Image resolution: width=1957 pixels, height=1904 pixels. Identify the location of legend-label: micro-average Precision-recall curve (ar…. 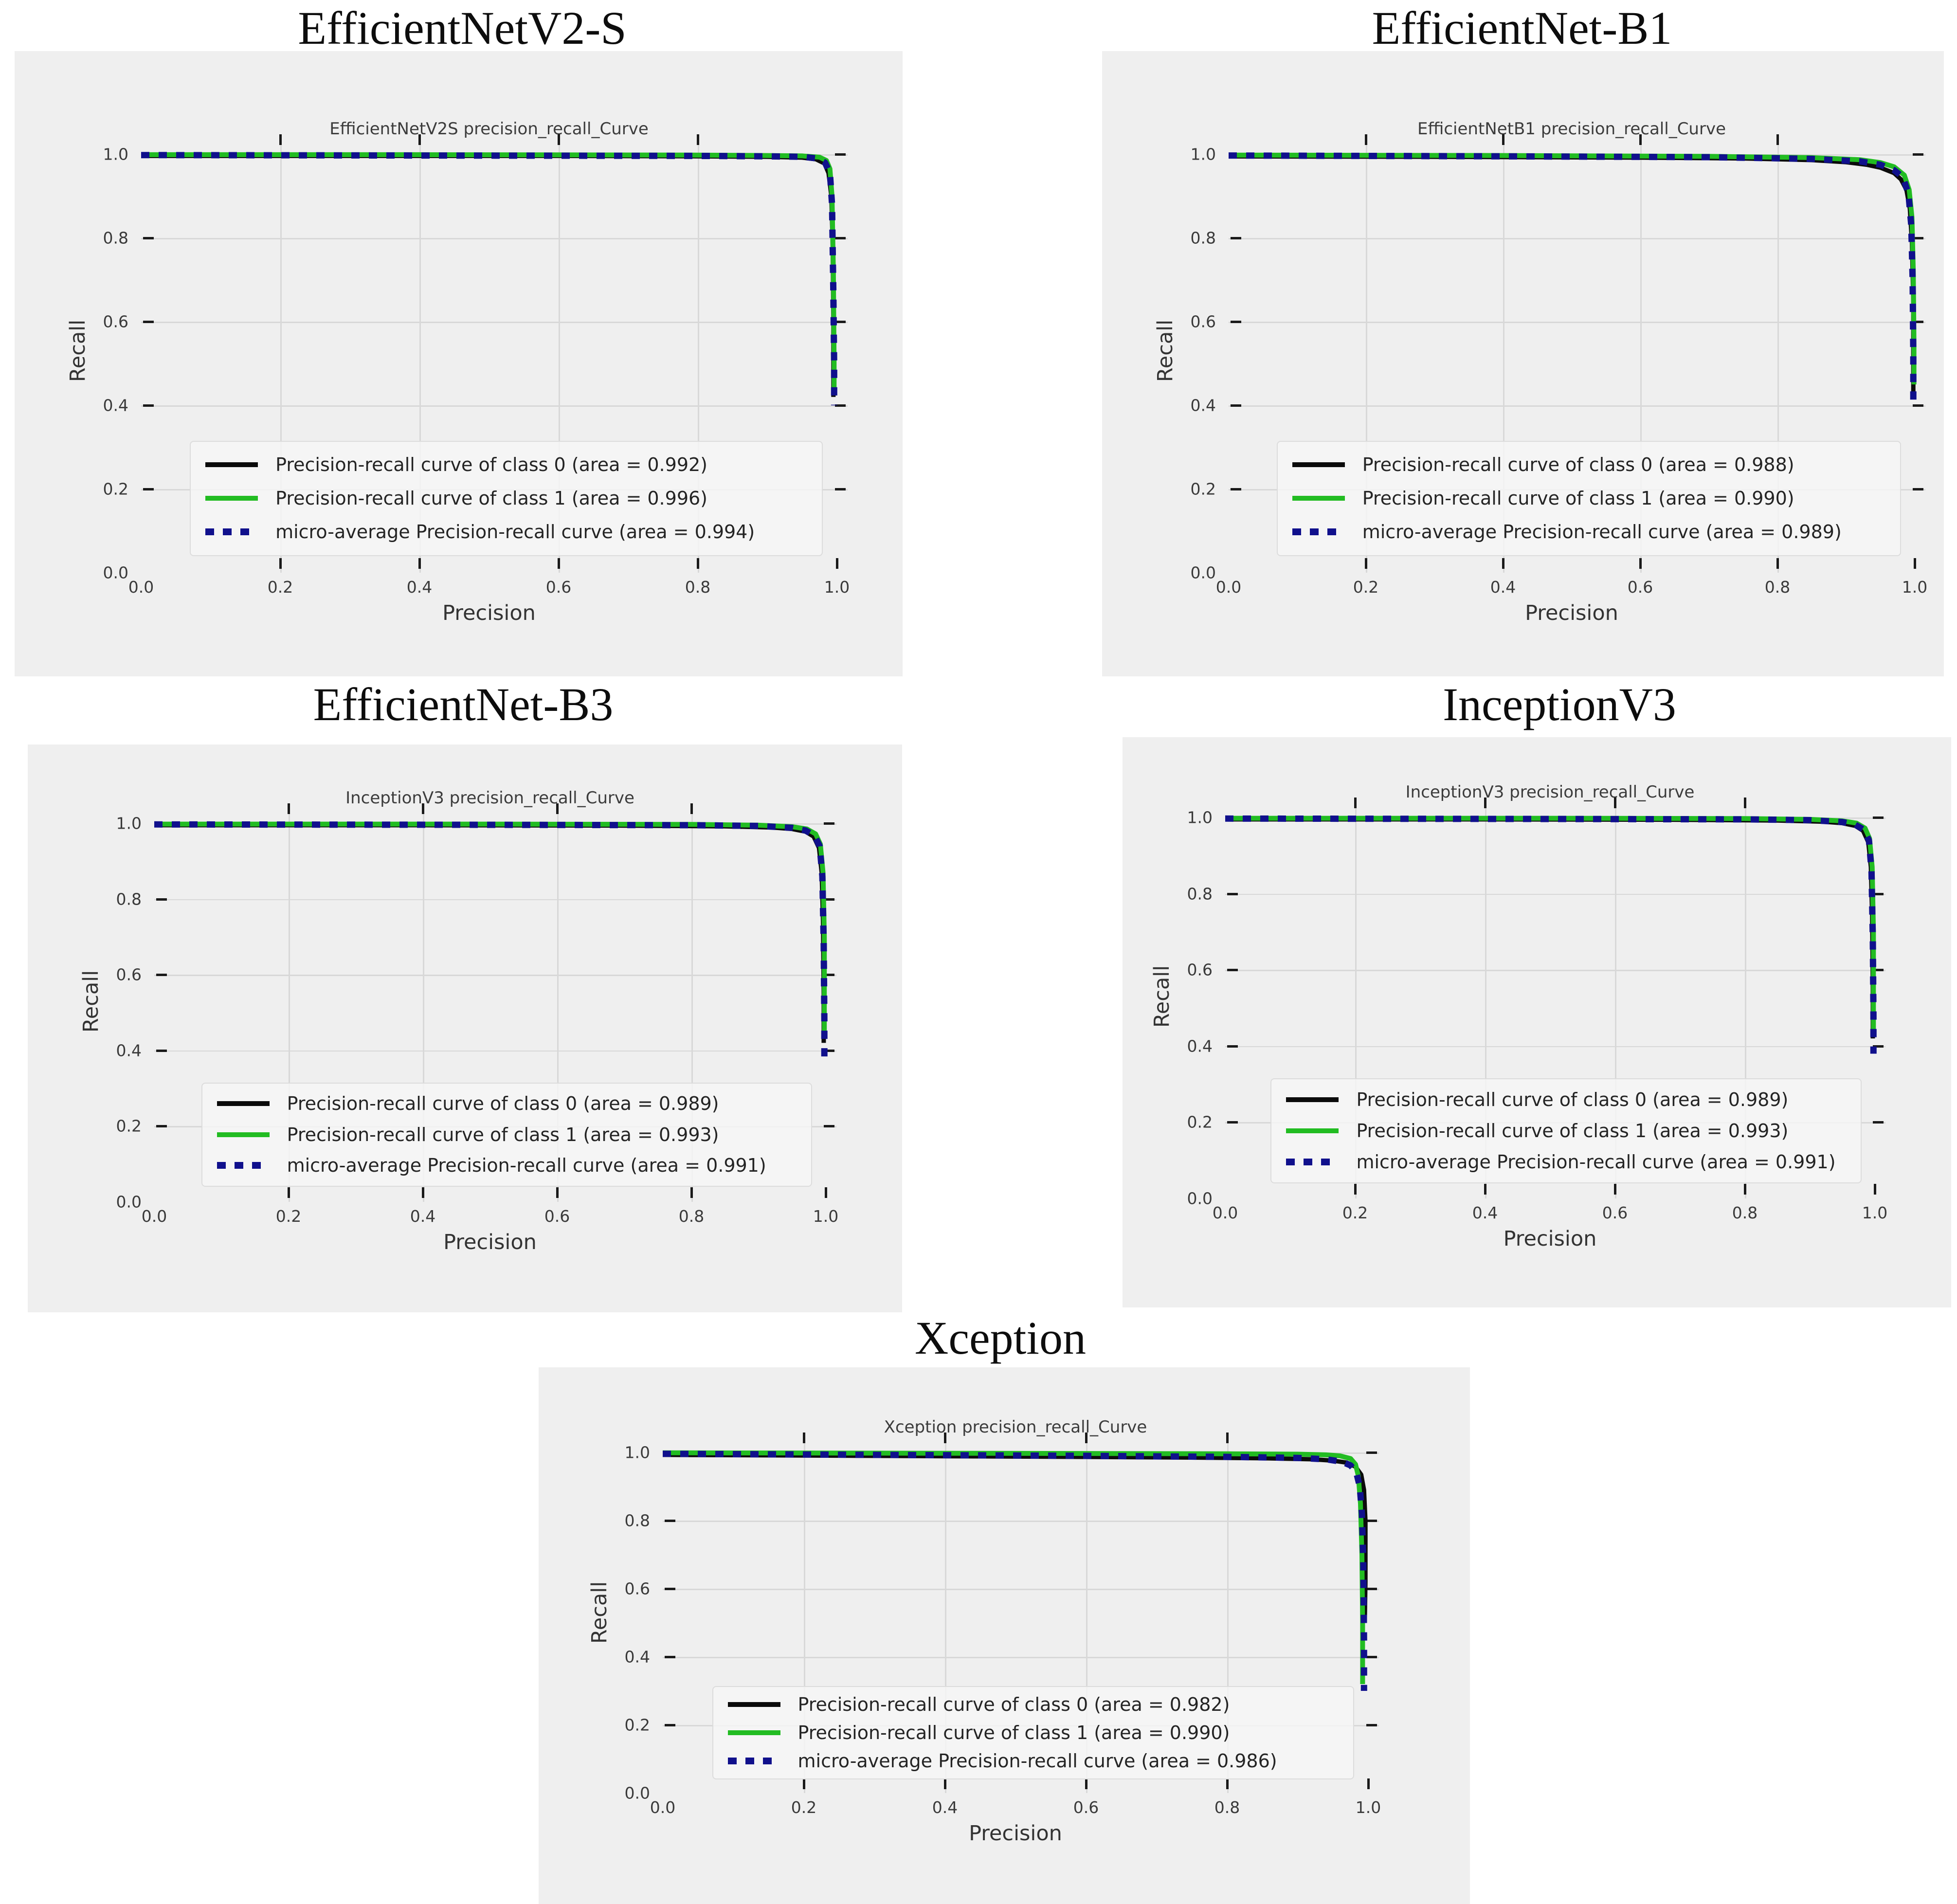
(1602, 532).